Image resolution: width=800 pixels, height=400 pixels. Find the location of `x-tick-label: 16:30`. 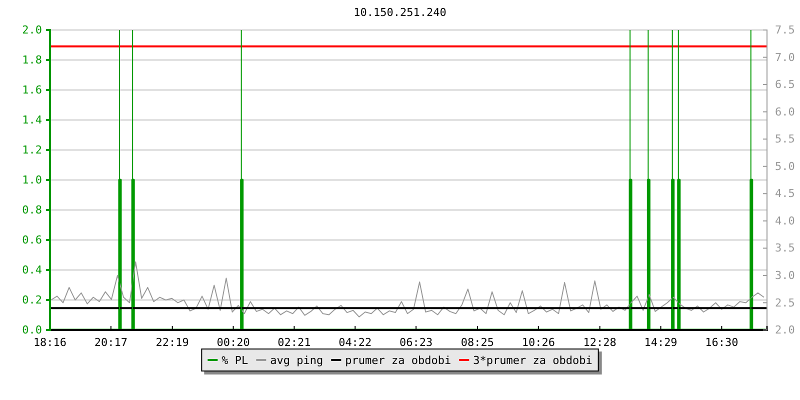

x-tick-label: 16:30 is located at coordinates (721, 342).